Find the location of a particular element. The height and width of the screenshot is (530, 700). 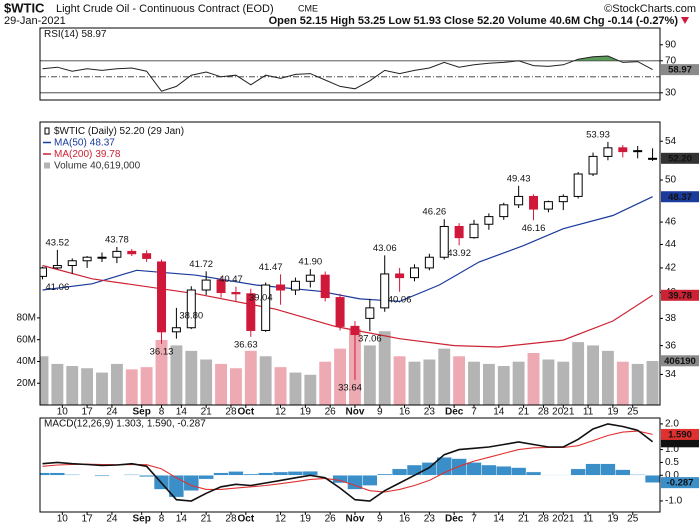

exchange: CME is located at coordinates (308, 8).